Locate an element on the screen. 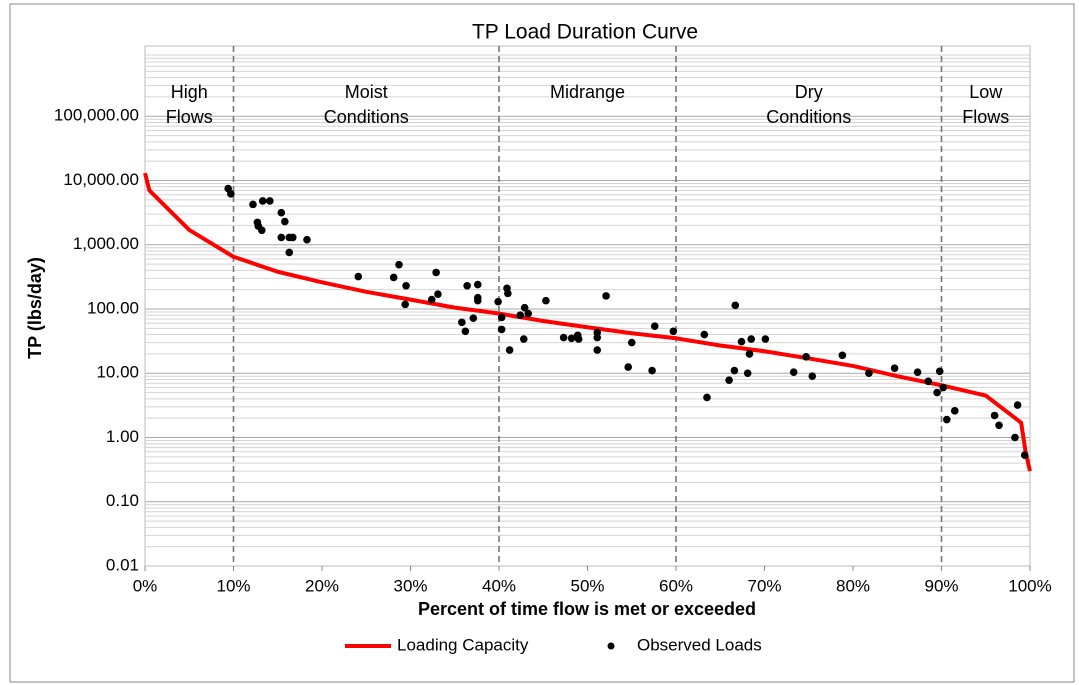 This screenshot has height=685, width=1079. x-tick-label: 70% is located at coordinates (764, 585).